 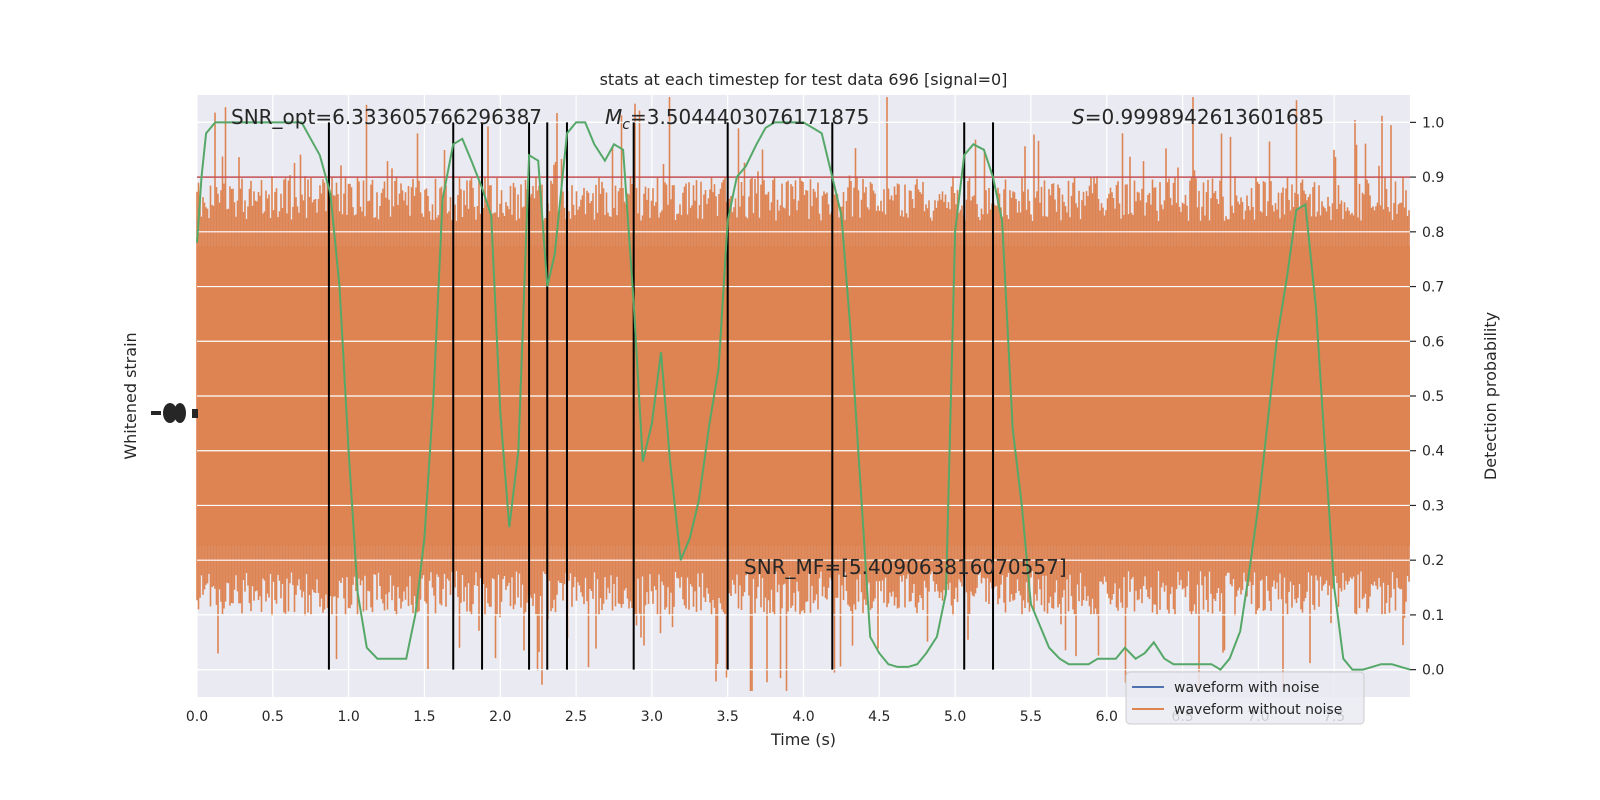 What do you see at coordinates (386, 117) in the screenshot?
I see `snr-opt-annotation: SNR_opt=6.333605766296387` at bounding box center [386, 117].